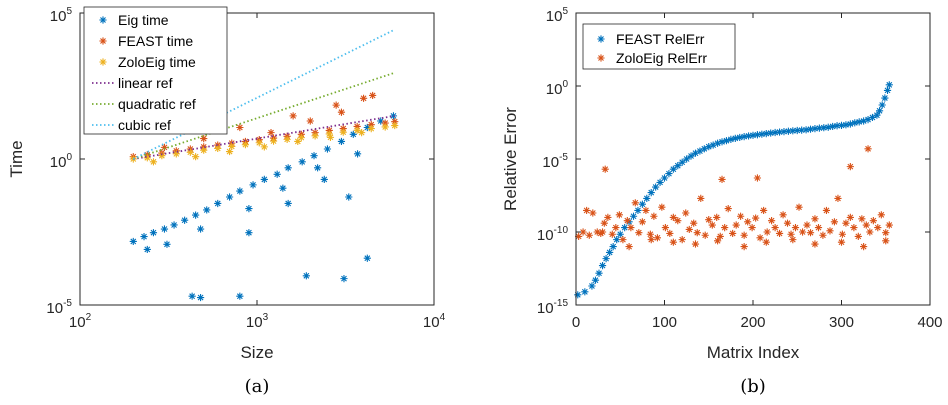  I want to click on panel-b-xlabel: Matrix Index, so click(753, 352).